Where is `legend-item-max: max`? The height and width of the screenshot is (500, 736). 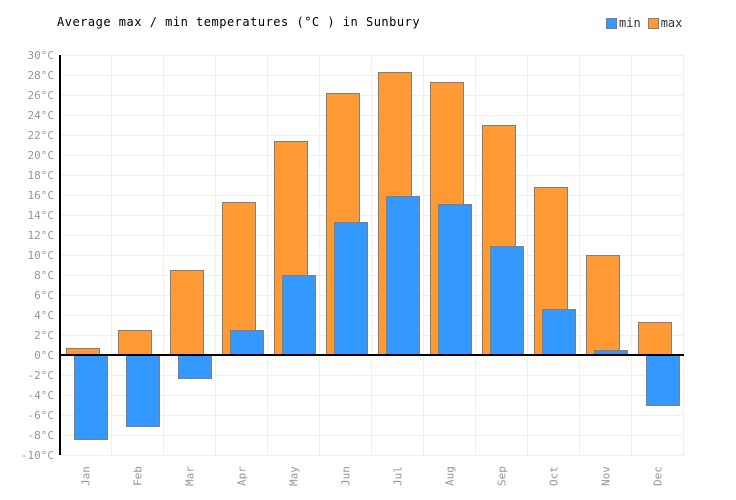
legend-item-max: max is located at coordinates (665, 23).